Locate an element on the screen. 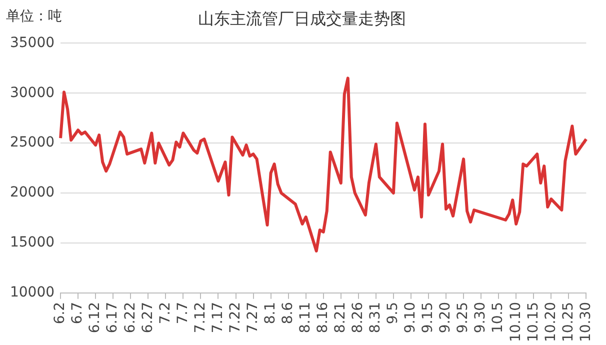 Image resolution: width=606 pixels, height=345 pixels. x-tick-label: 6.22 is located at coordinates (130, 318).